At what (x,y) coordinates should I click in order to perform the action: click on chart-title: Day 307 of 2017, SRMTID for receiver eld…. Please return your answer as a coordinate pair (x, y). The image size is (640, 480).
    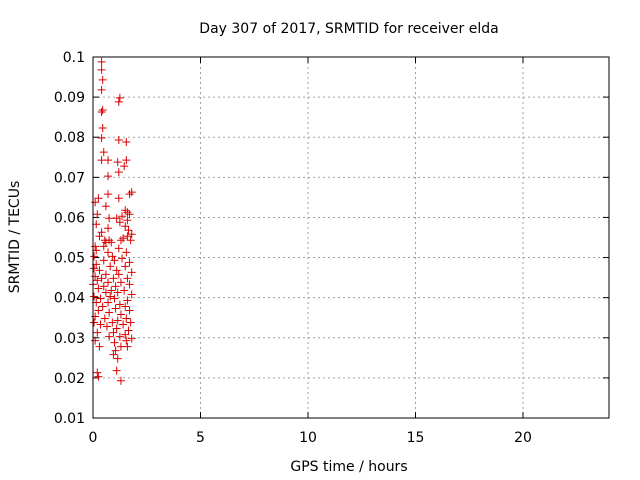
    Looking at the image, I should click on (348, 29).